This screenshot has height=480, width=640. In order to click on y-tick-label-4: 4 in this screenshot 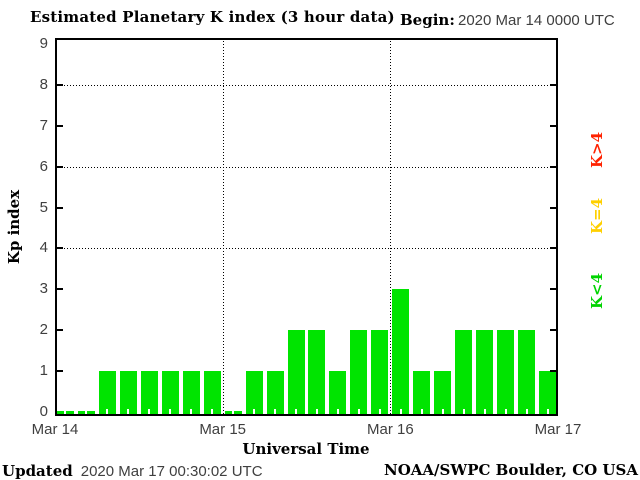, I will do `click(43, 248)`.